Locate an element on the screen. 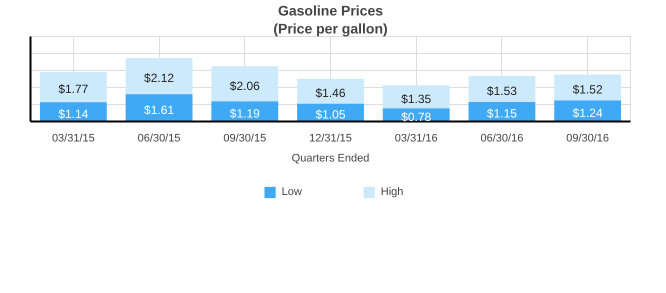 This screenshot has height=293, width=666. data-label: $1.46 is located at coordinates (330, 93).